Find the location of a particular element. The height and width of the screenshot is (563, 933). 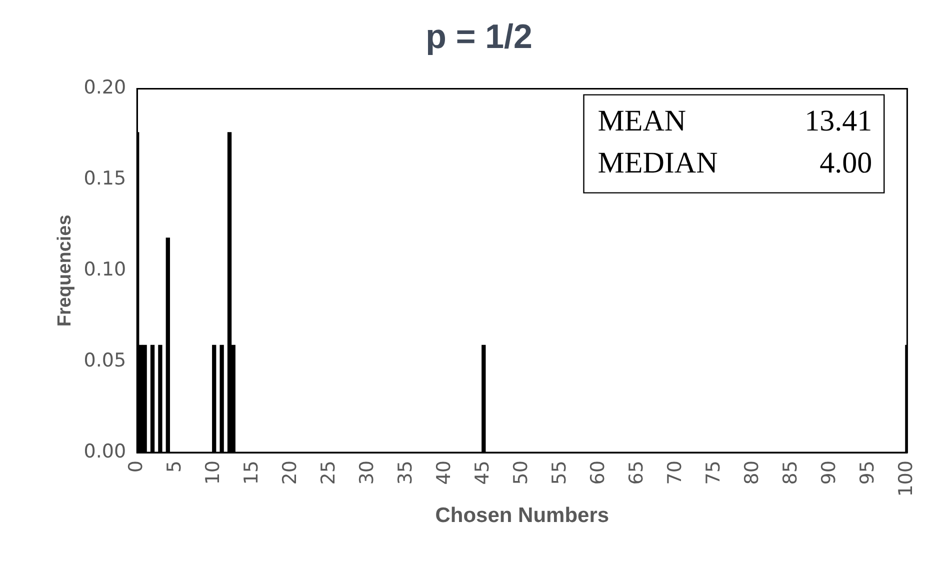

x-tick-label: 75 is located at coordinates (713, 472).